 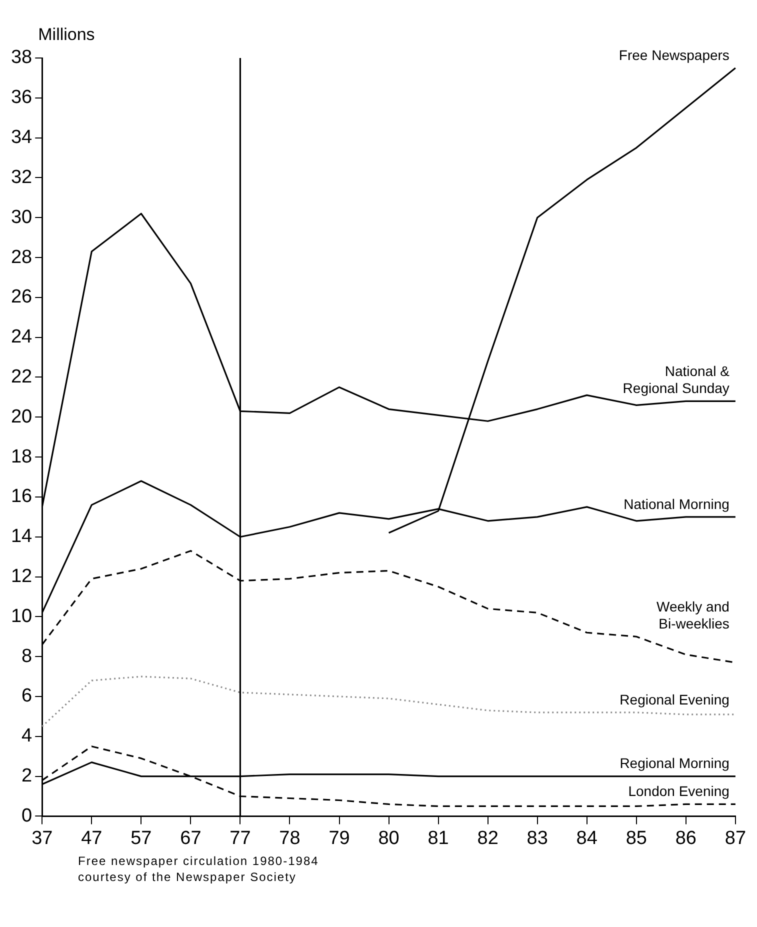 What do you see at coordinates (21, 377) in the screenshot?
I see `y-tick-label: 22` at bounding box center [21, 377].